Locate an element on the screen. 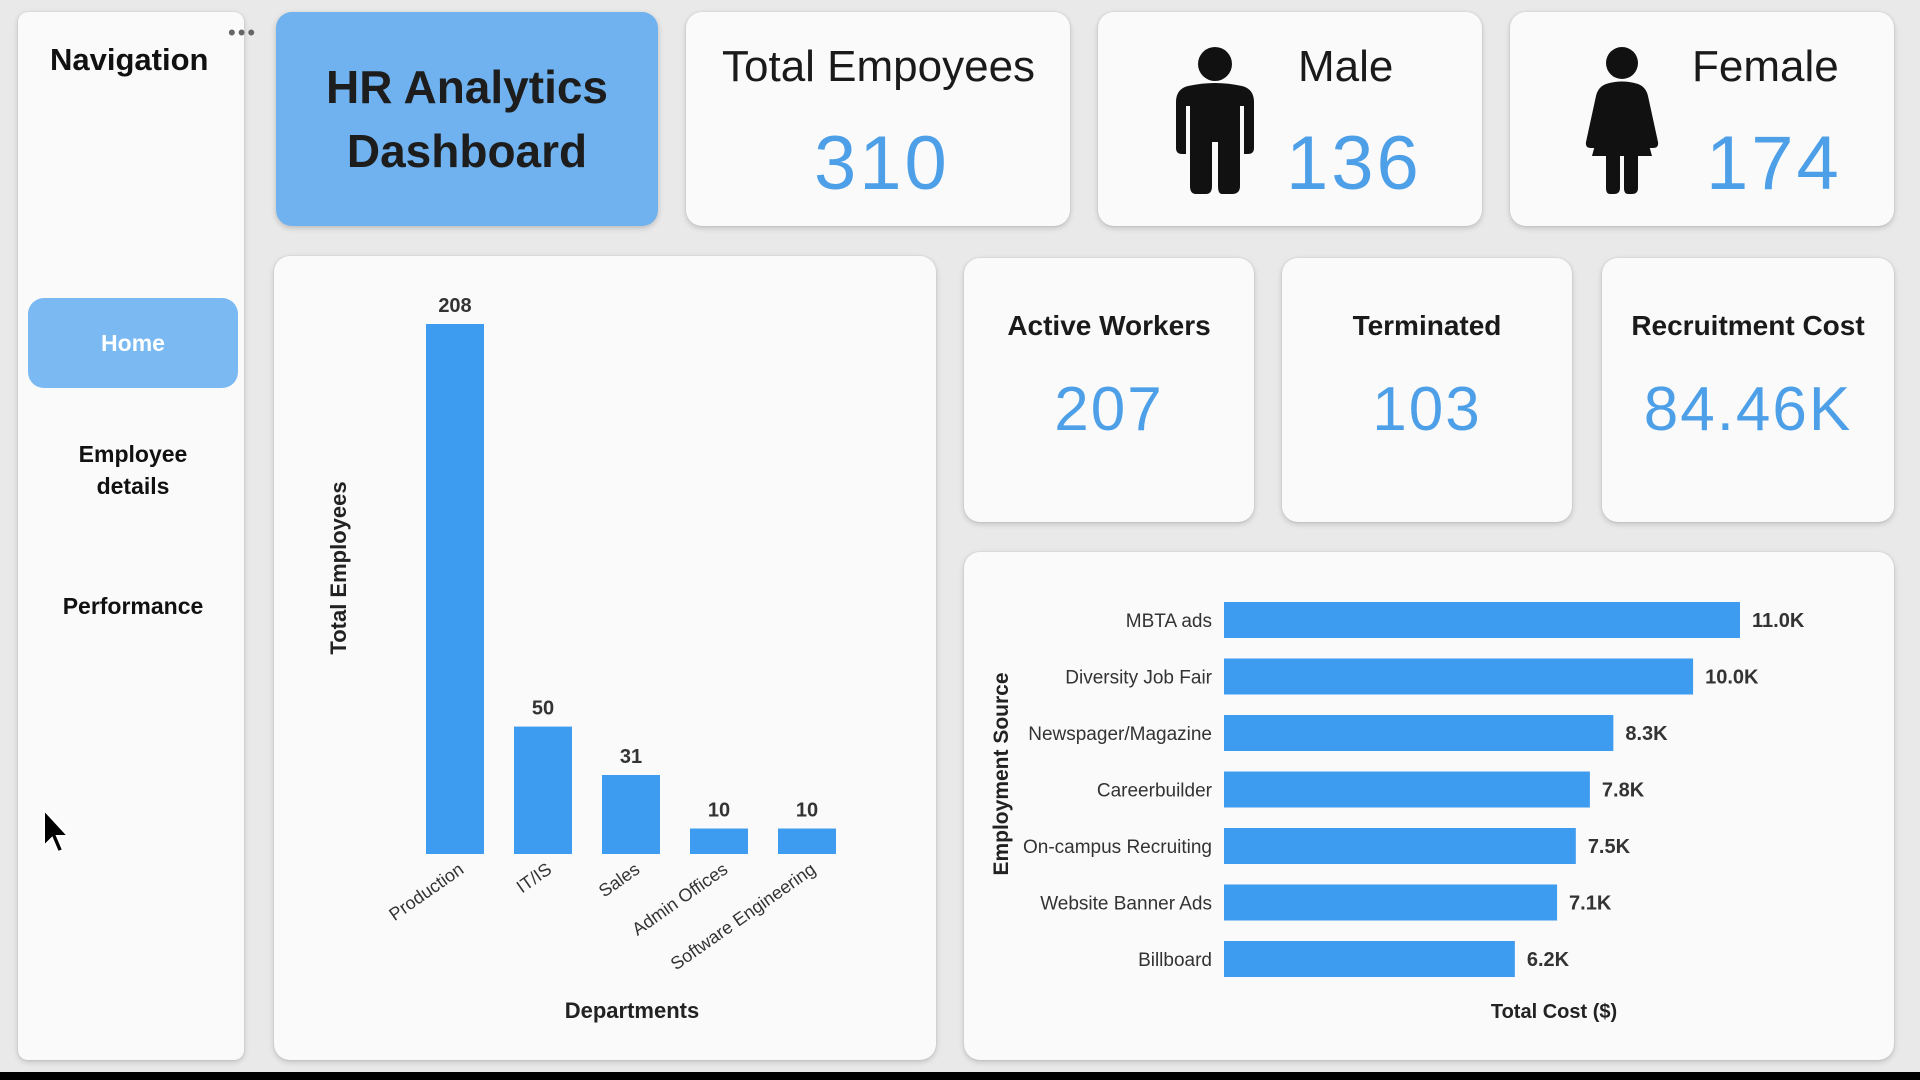 The height and width of the screenshot is (1080, 1920). department-data-label: 208 is located at coordinates (454, 306).